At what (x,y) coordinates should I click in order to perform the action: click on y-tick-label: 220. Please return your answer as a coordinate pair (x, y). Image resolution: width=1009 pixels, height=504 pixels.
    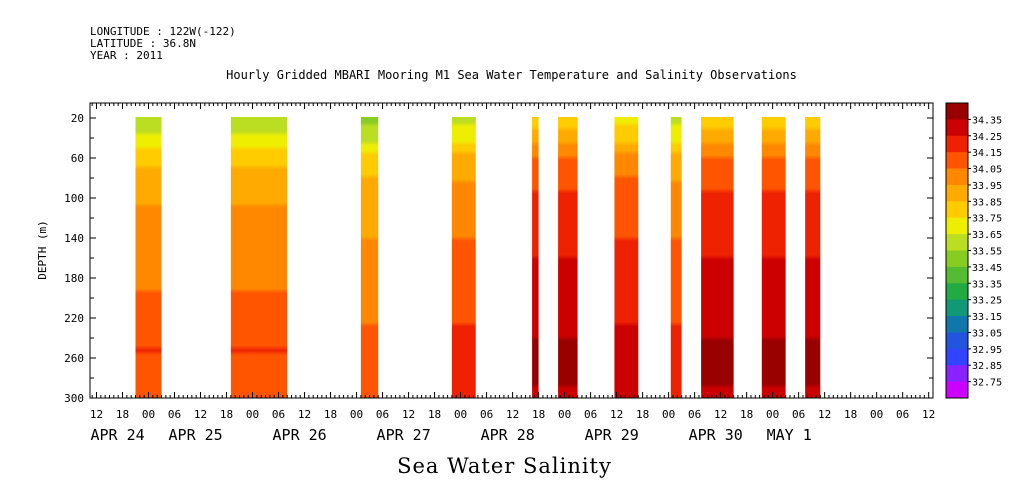
    Looking at the image, I should click on (74, 318).